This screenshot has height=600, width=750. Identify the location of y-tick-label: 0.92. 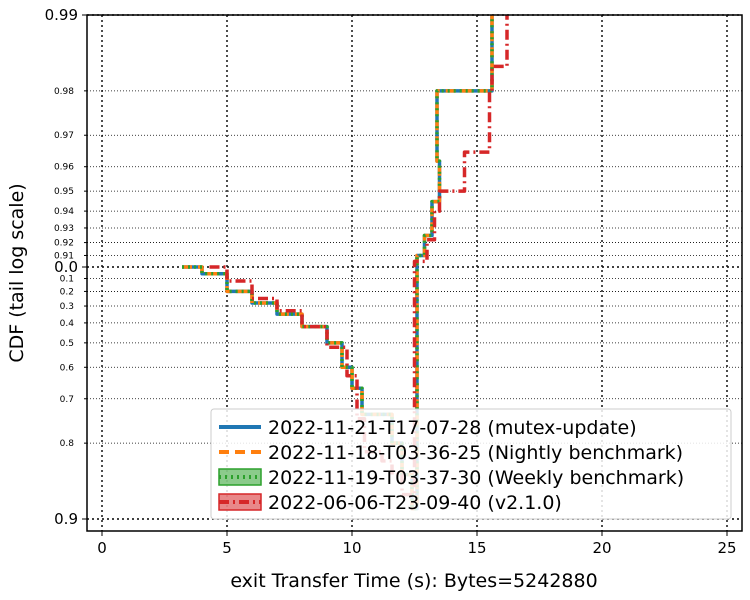
(64, 244).